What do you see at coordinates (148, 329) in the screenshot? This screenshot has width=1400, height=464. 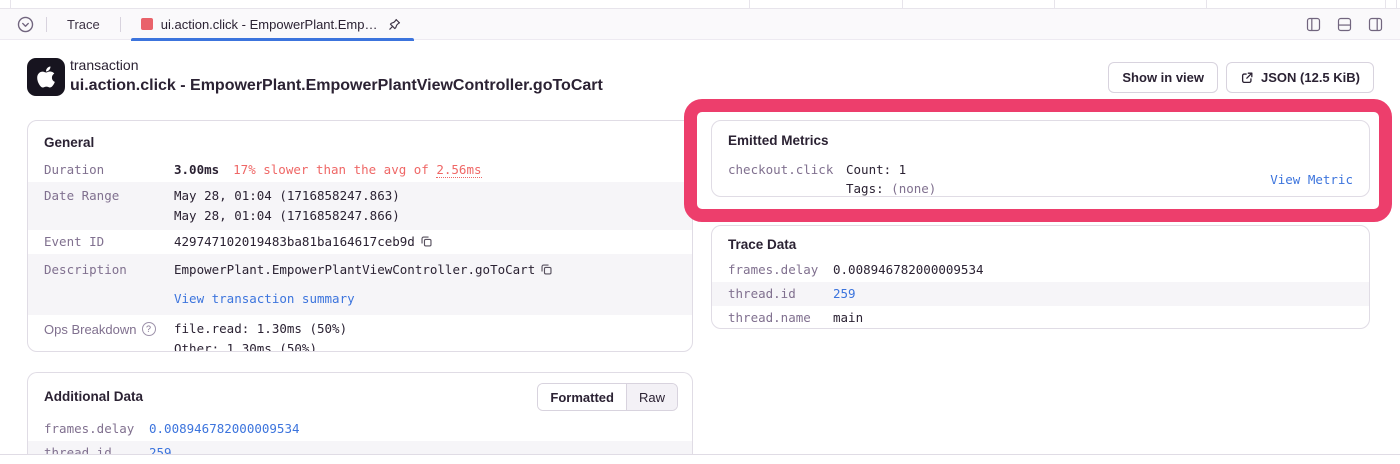 I see `help-icon: ?` at bounding box center [148, 329].